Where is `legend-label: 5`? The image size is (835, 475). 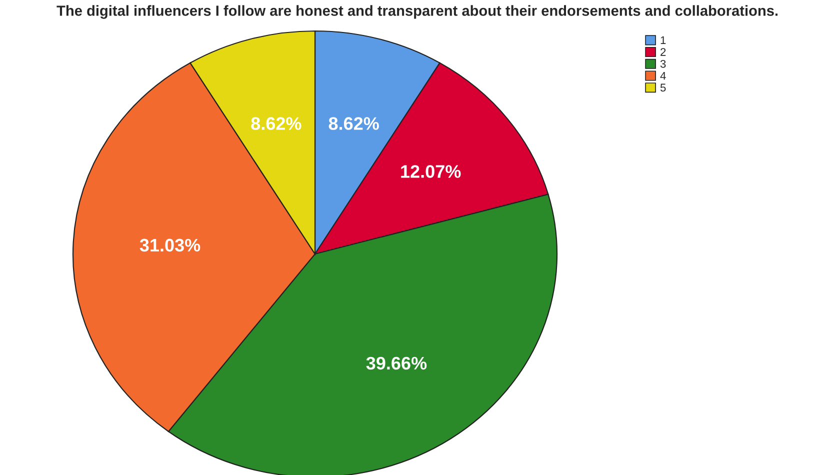 legend-label: 5 is located at coordinates (663, 88).